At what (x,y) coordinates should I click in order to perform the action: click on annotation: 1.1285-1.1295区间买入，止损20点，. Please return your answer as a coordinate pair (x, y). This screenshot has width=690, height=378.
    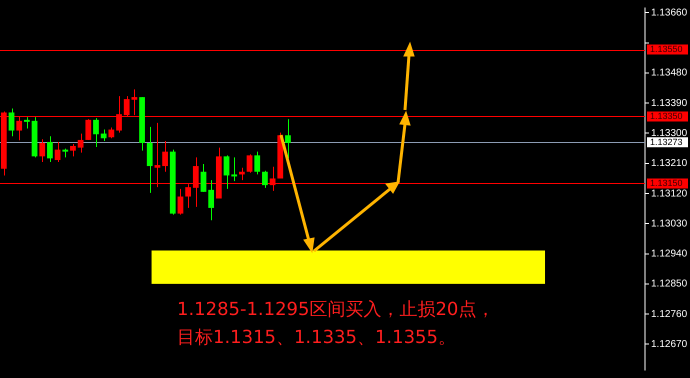
    Looking at the image, I should click on (335, 309).